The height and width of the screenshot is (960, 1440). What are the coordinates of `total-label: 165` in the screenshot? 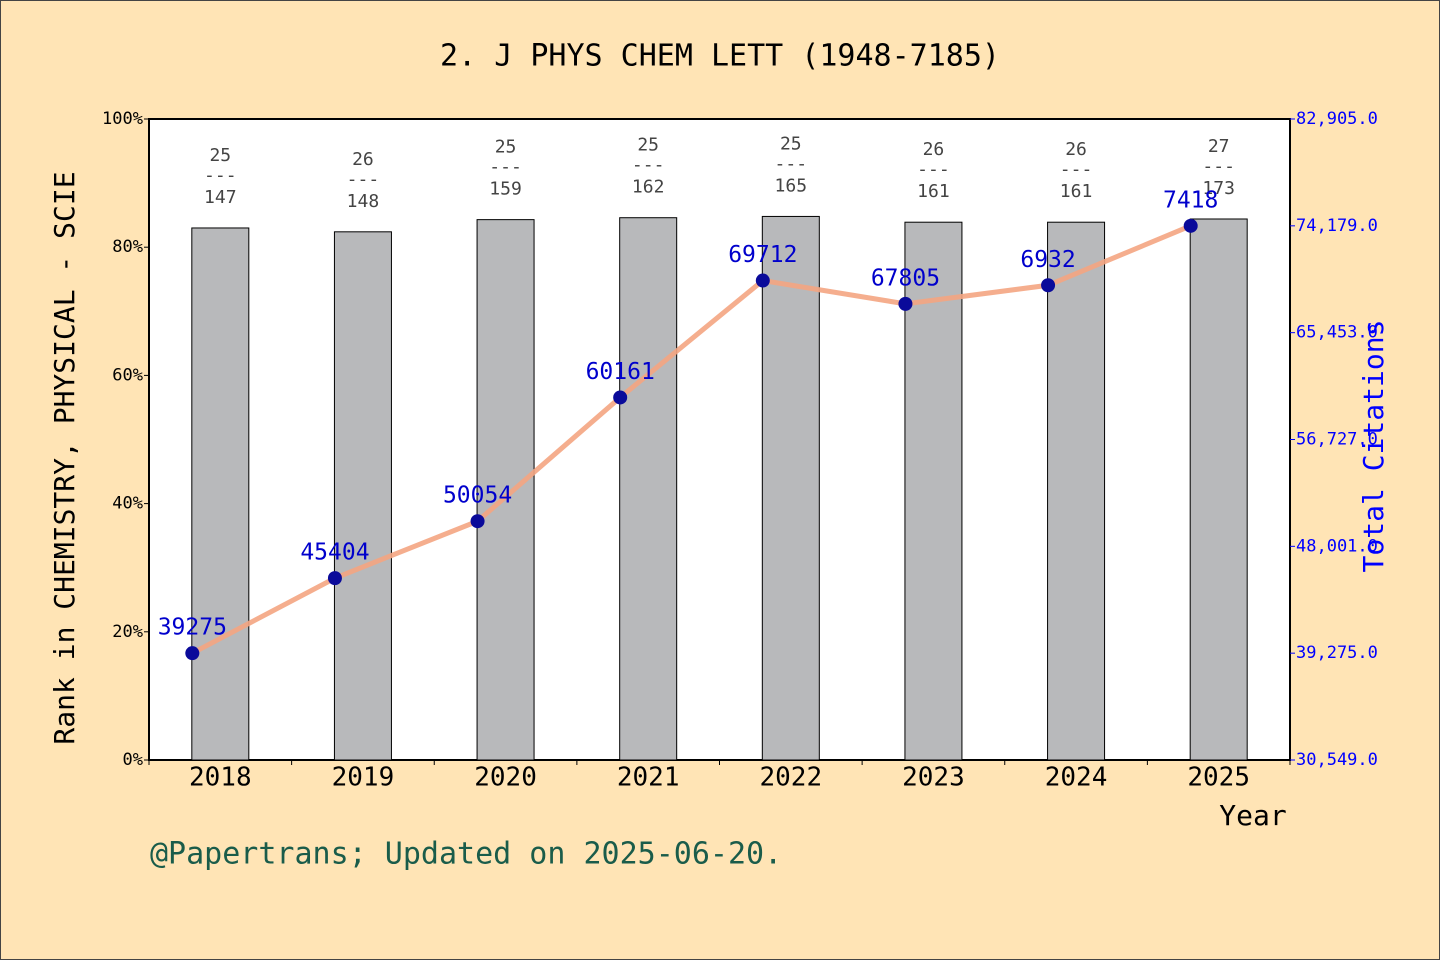 It's located at (791, 185).